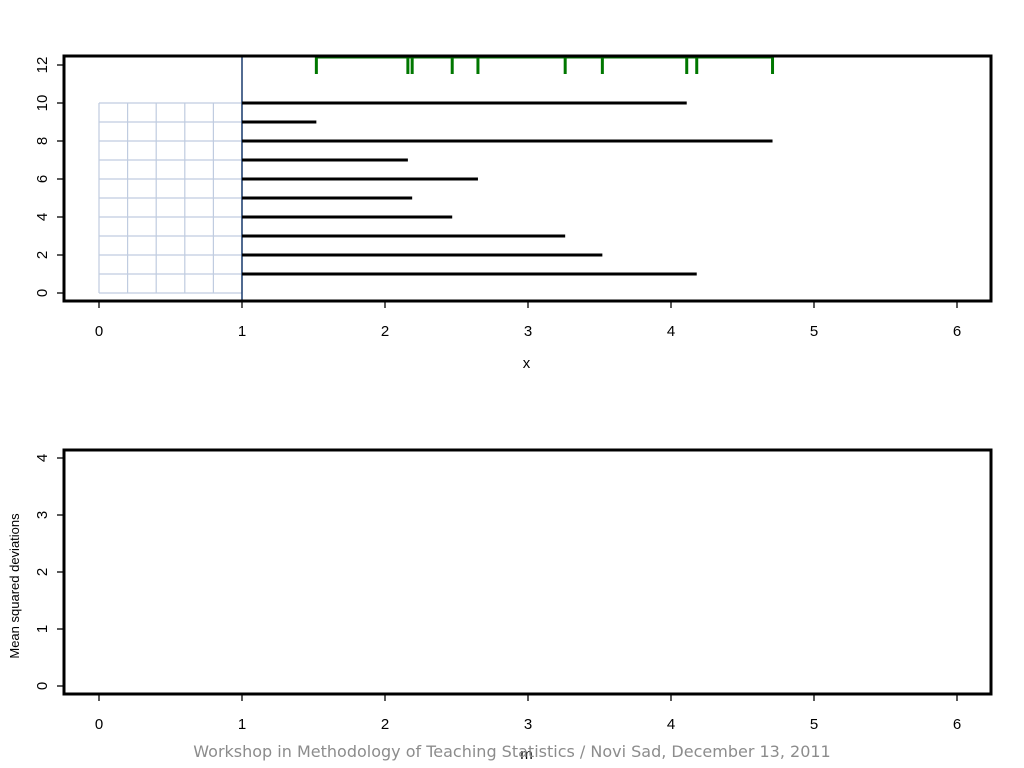  What do you see at coordinates (14, 586) in the screenshot?
I see `y-axis-title: Mean squared deviations` at bounding box center [14, 586].